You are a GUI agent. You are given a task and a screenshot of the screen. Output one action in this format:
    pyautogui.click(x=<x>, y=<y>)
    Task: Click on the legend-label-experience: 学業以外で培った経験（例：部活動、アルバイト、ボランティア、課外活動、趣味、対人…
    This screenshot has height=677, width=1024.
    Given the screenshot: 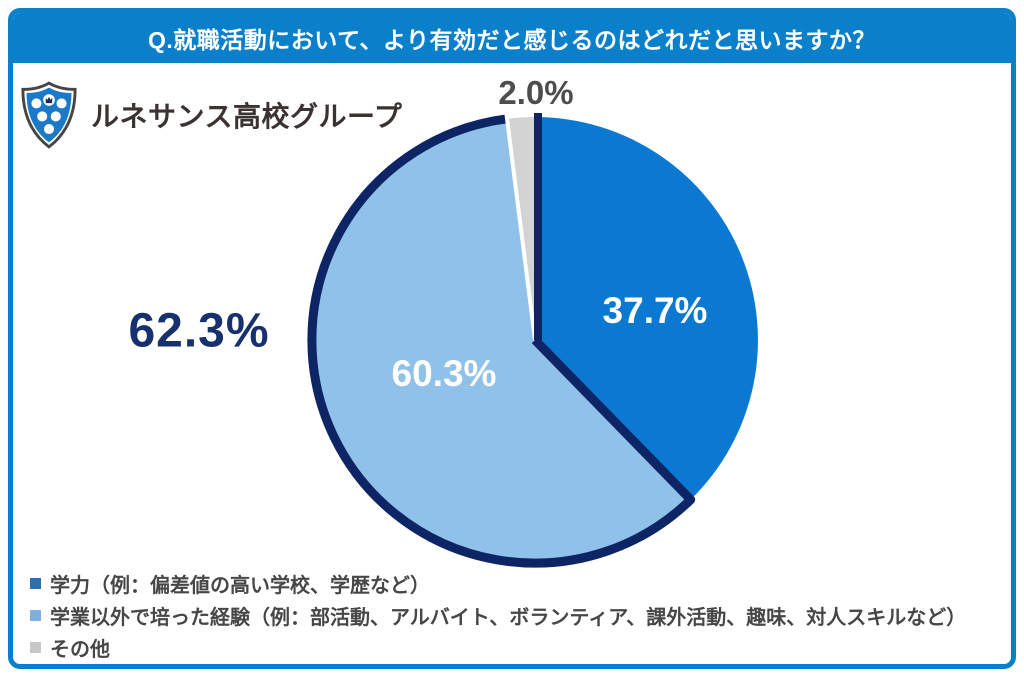 What is the action you would take?
    pyautogui.click(x=508, y=617)
    